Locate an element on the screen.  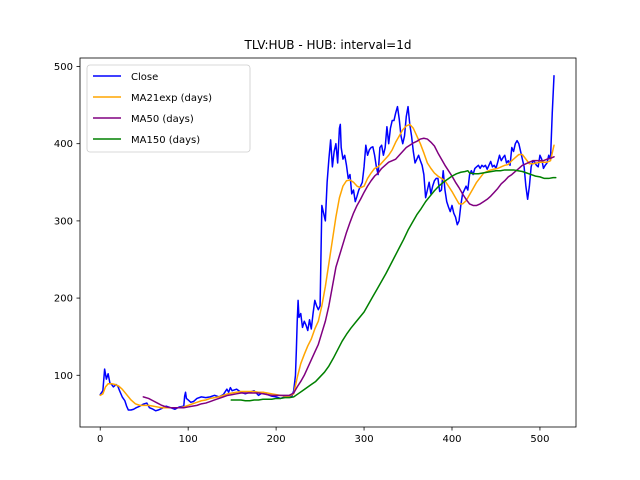
legend-label: Close is located at coordinates (144, 77).